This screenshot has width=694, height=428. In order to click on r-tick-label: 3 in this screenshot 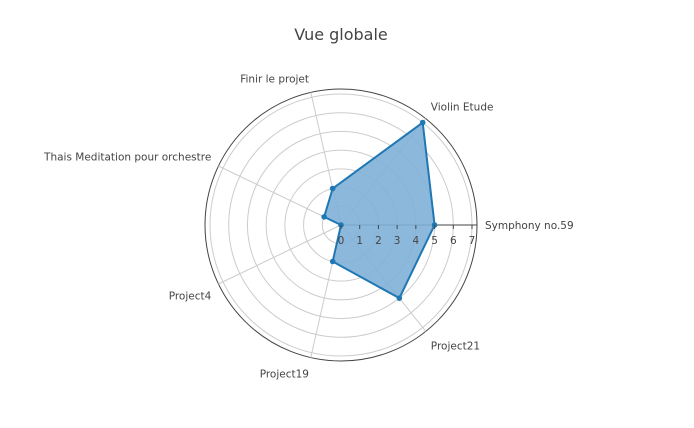, I will do `click(397, 241)`.